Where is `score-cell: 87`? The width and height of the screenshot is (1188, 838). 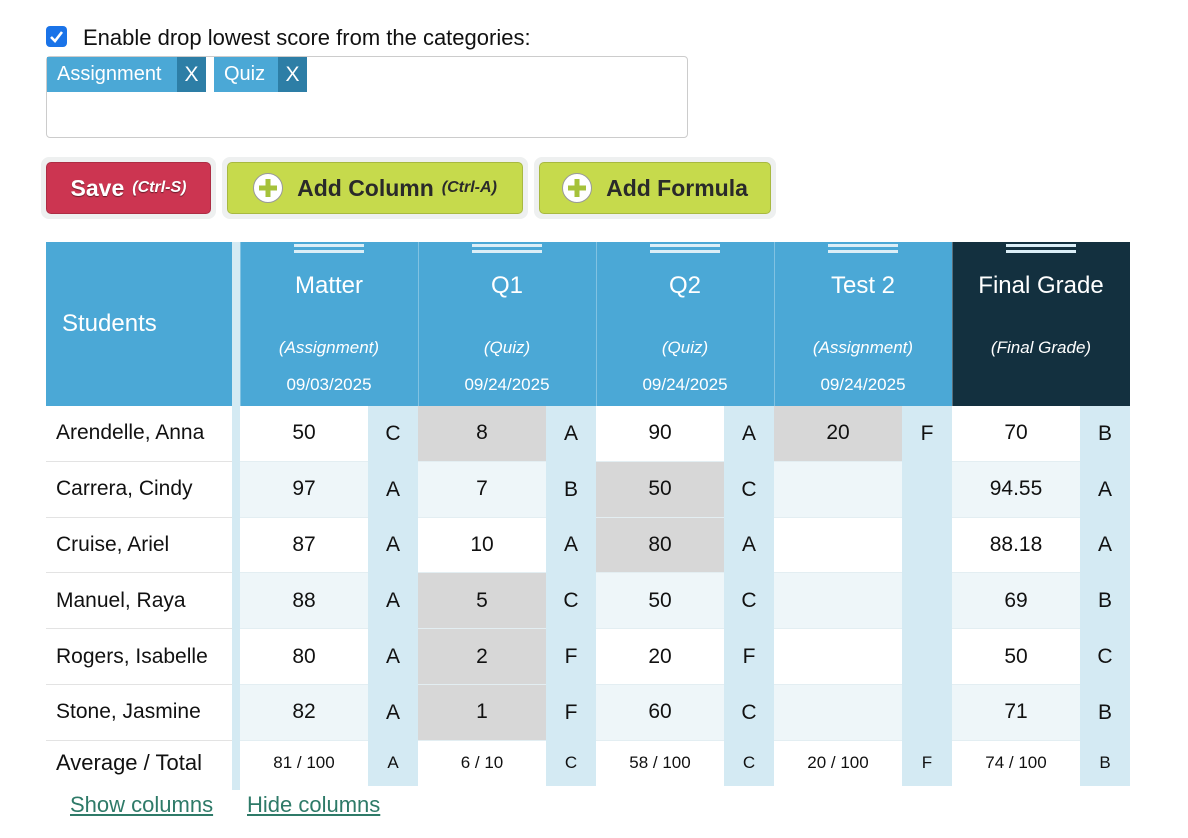 score-cell: 87 is located at coordinates (304, 545).